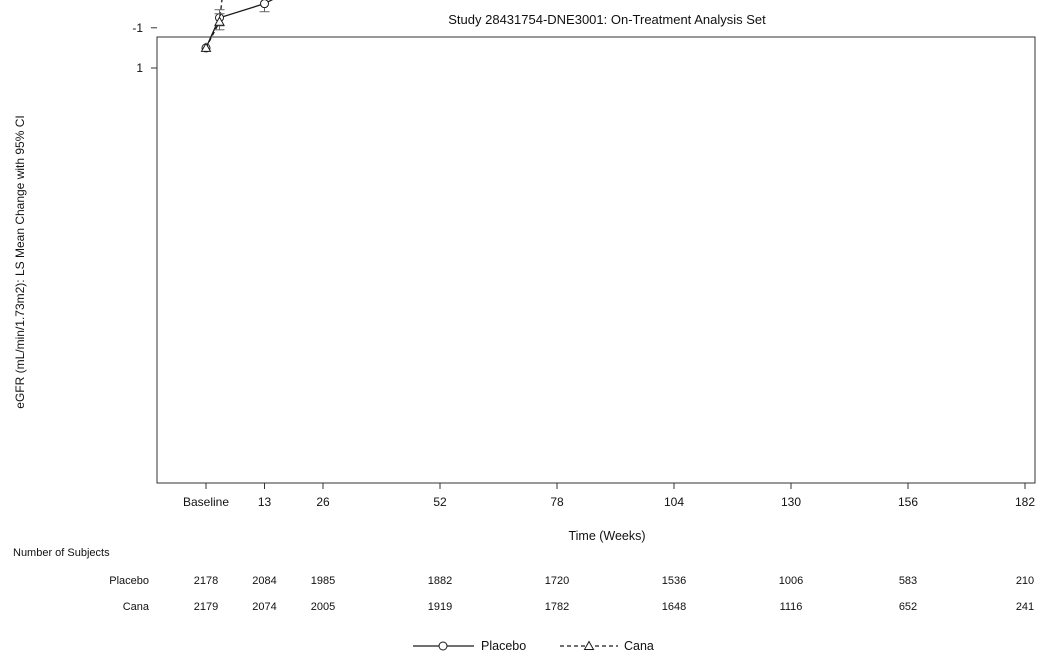  Describe the element at coordinates (533, 646) in the screenshot. I see `legend: Placebo Cana` at that location.